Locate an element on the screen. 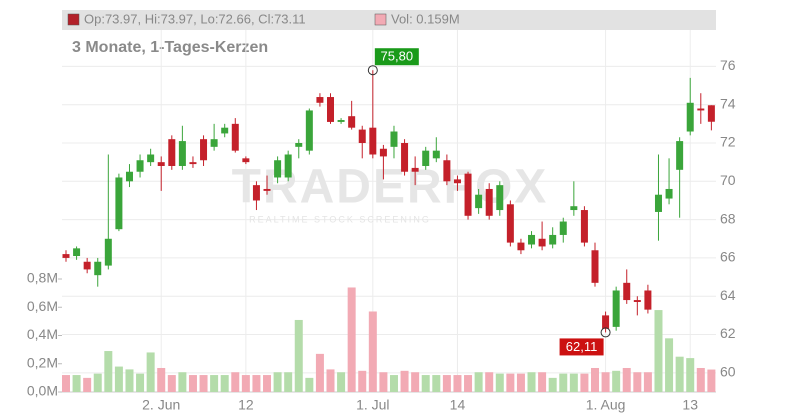 This screenshot has width=800, height=420. volume-legend: Vol: 0.159M is located at coordinates (425, 18).